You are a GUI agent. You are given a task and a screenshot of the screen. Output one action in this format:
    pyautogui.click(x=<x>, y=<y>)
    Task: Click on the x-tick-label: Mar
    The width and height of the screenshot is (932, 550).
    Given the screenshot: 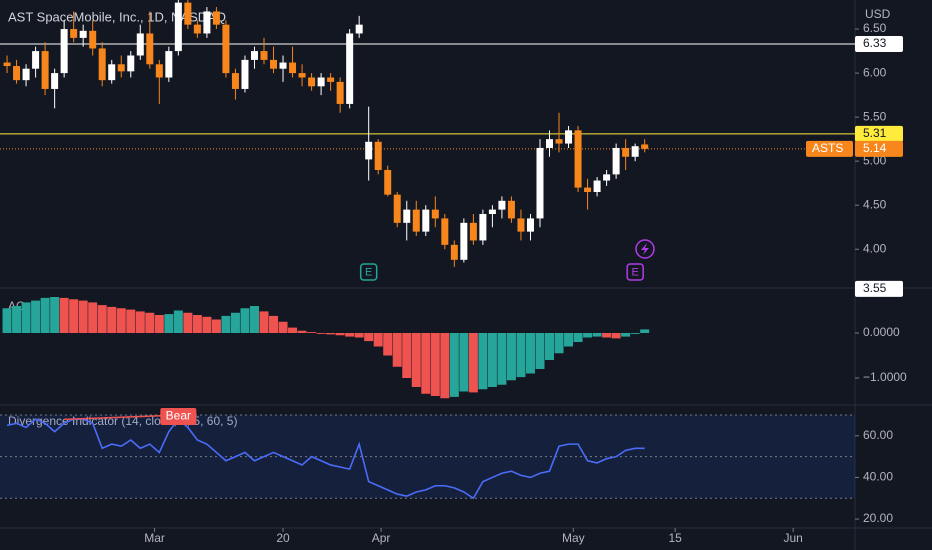 What is the action you would take?
    pyautogui.click(x=154, y=538)
    